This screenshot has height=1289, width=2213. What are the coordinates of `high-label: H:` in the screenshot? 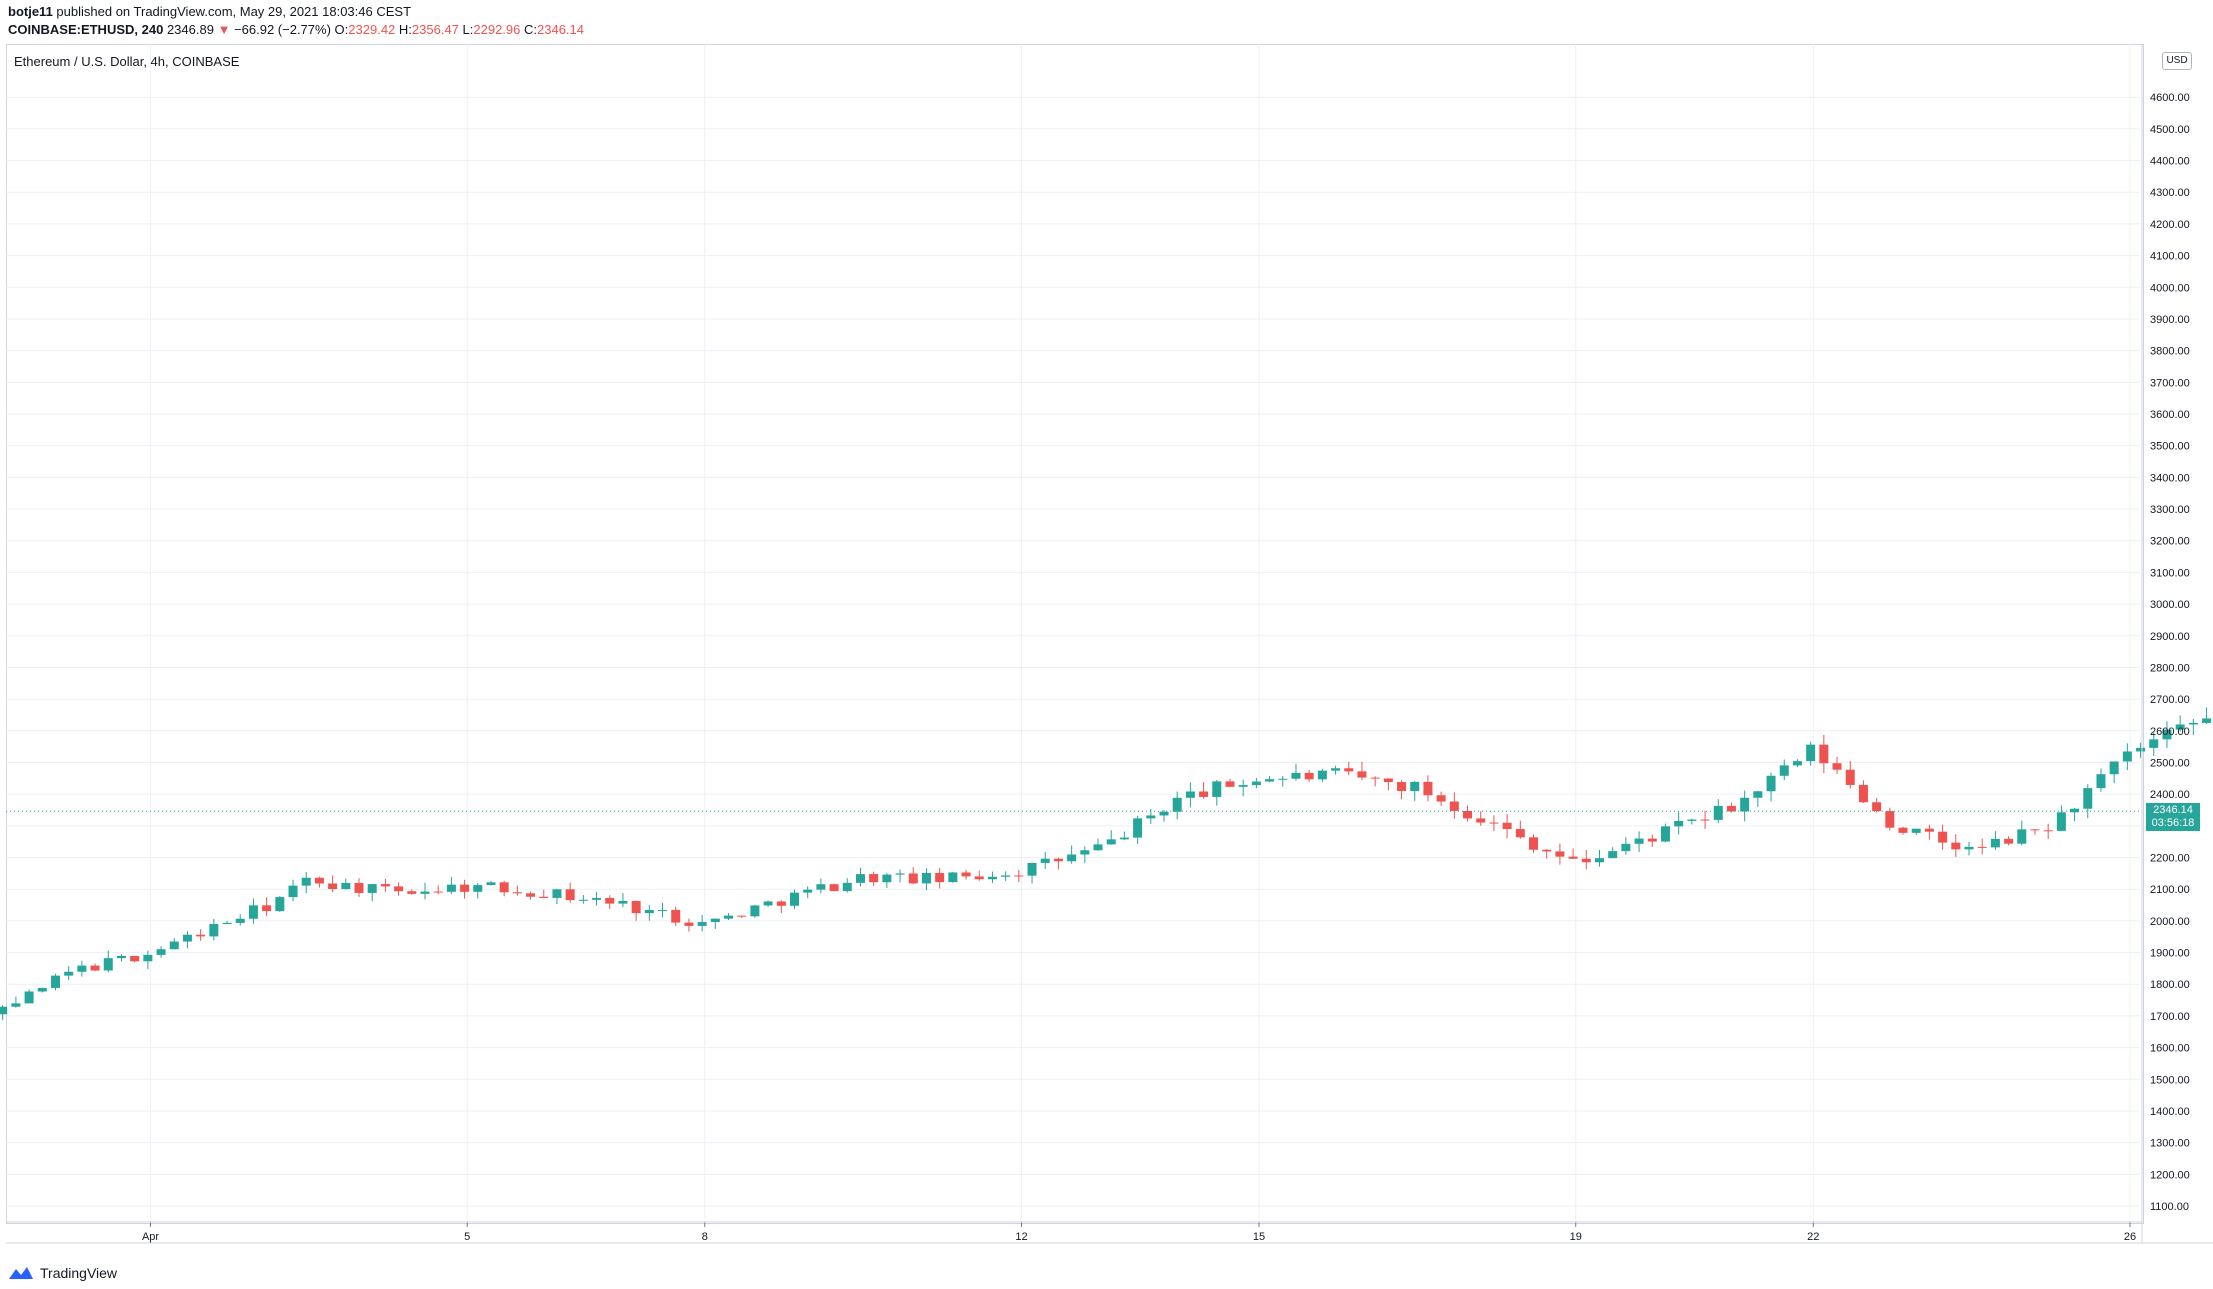 It's located at (405, 29).